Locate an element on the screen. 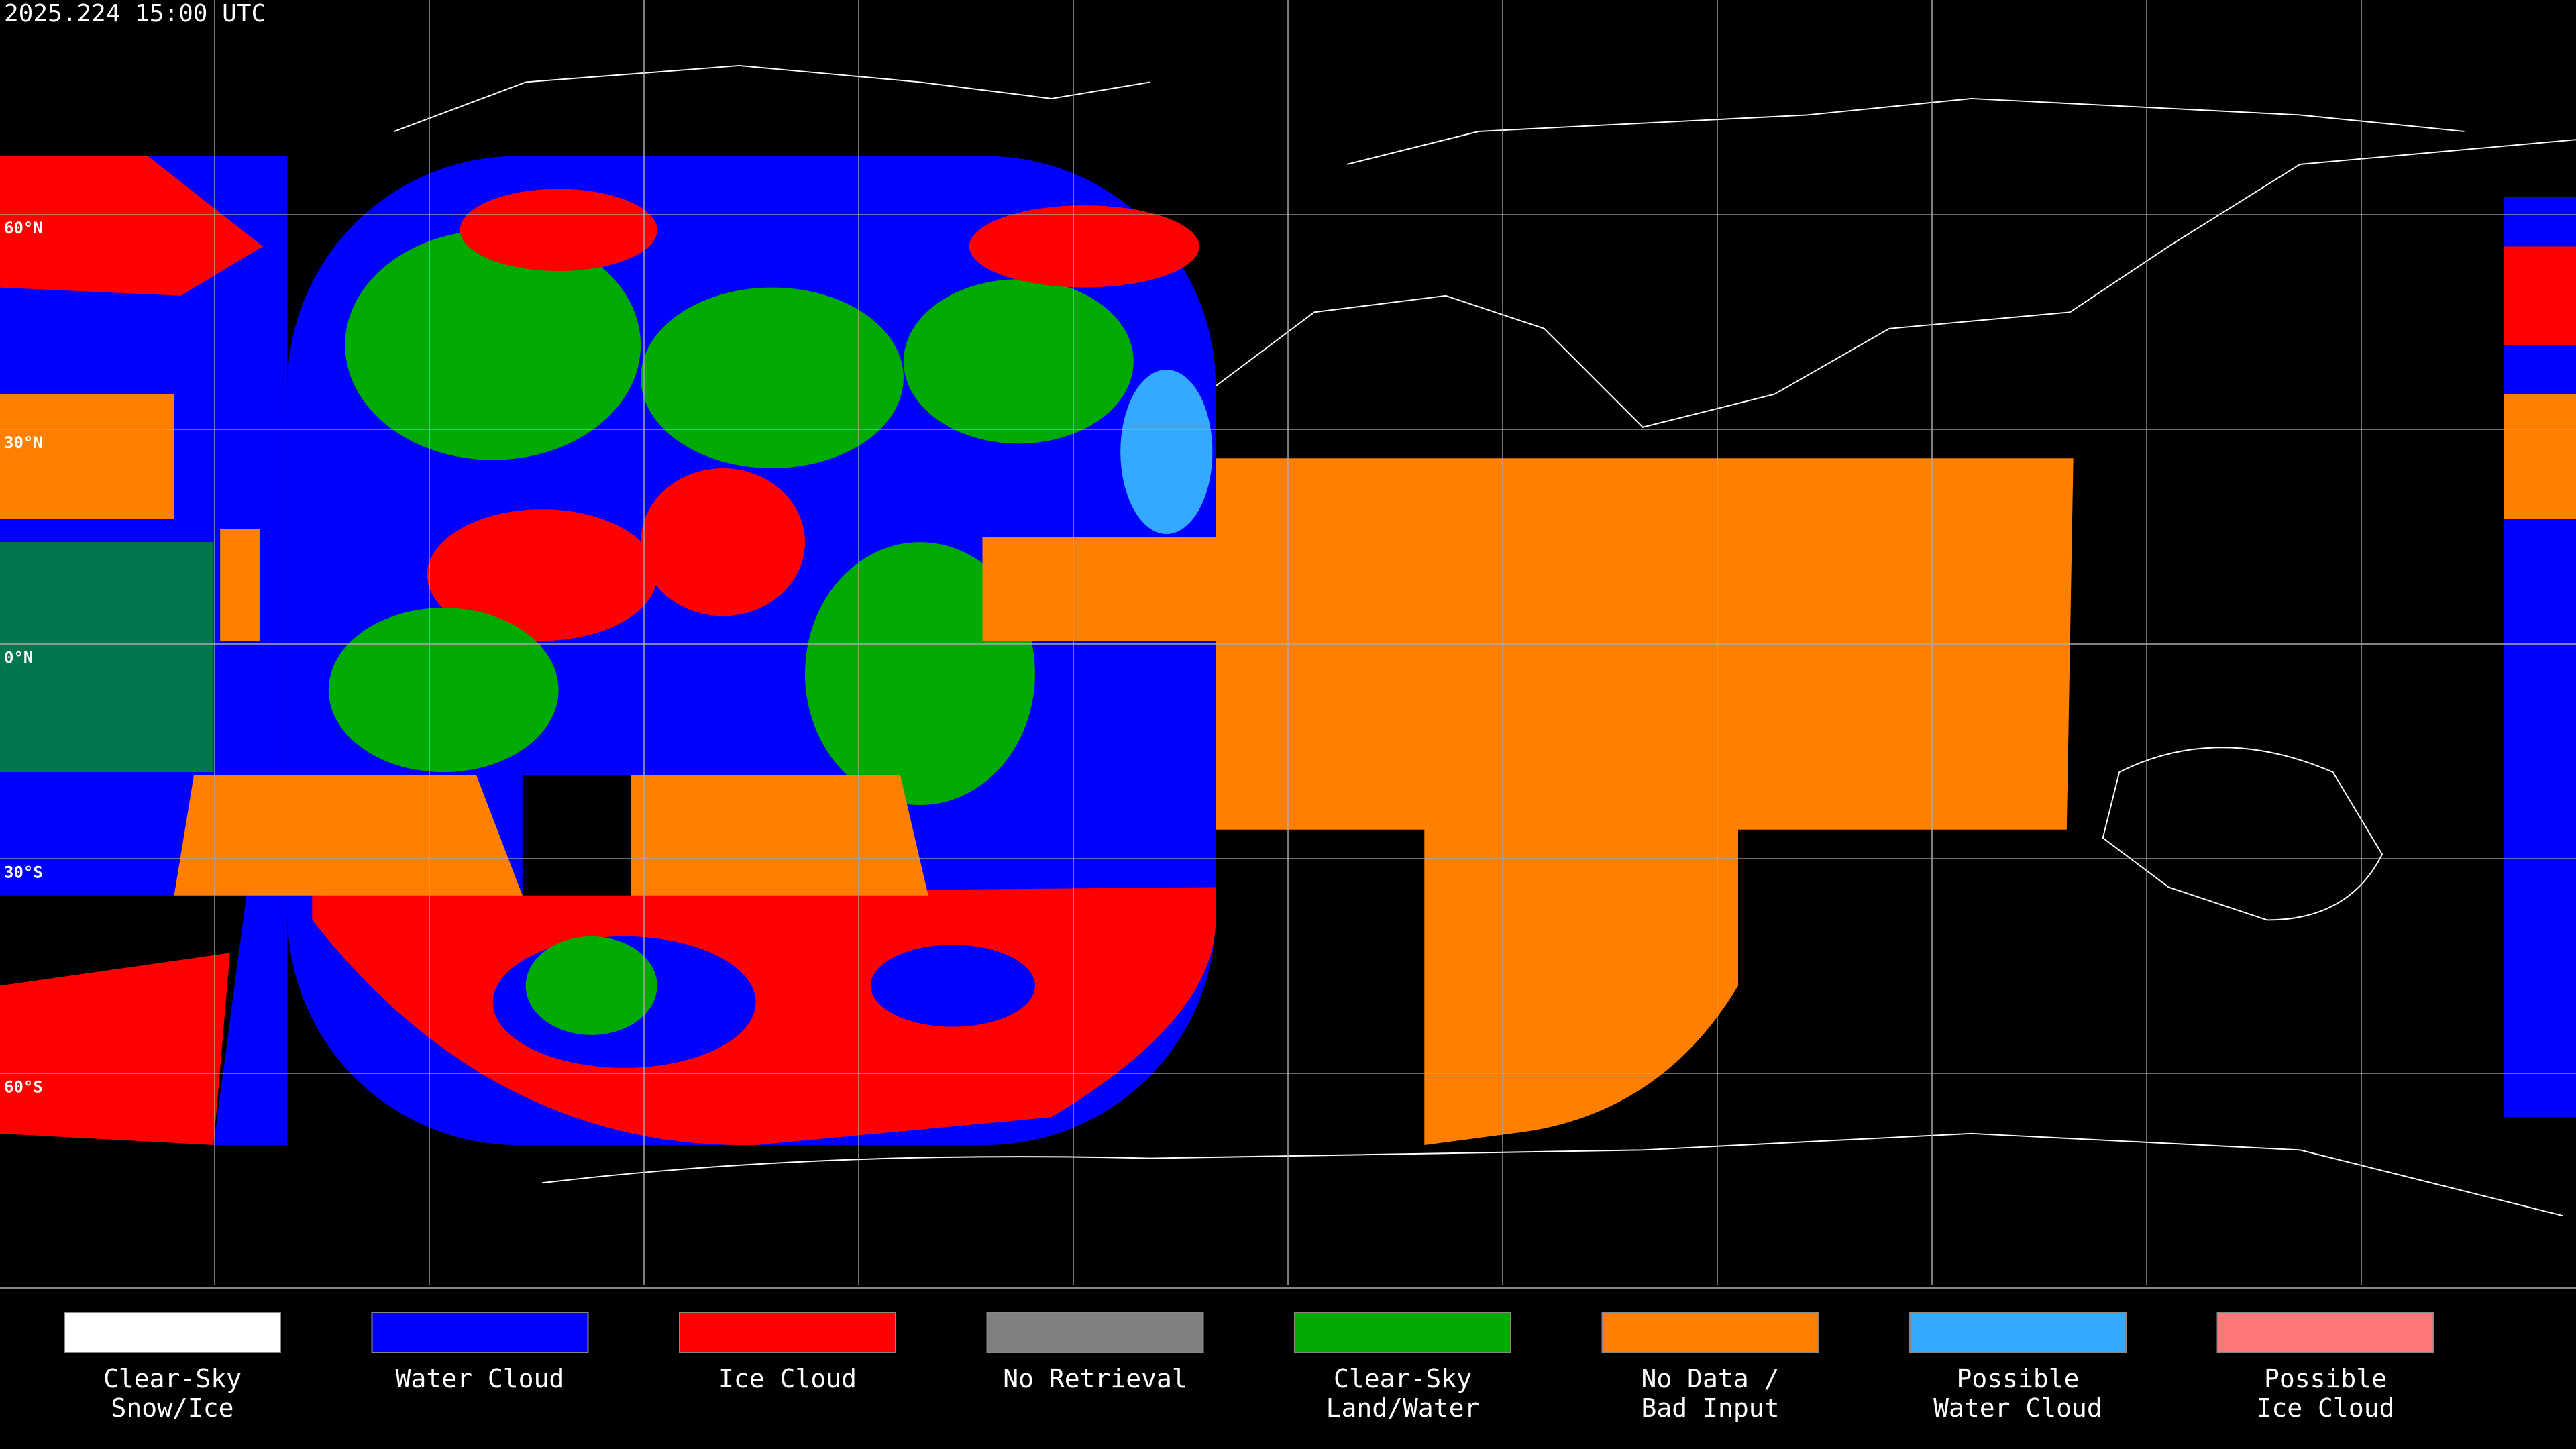 This screenshot has width=2576, height=1449. legend-label: No Retrieval is located at coordinates (1095, 1378).